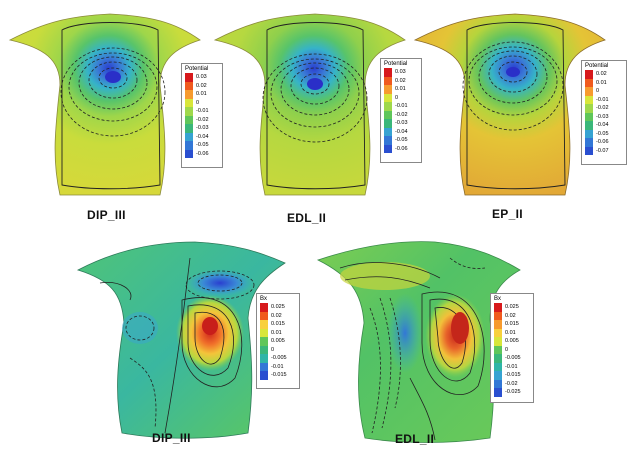 The height and width of the screenshot is (451, 632). I want to click on legend-row: -0.04, so click(202, 136).